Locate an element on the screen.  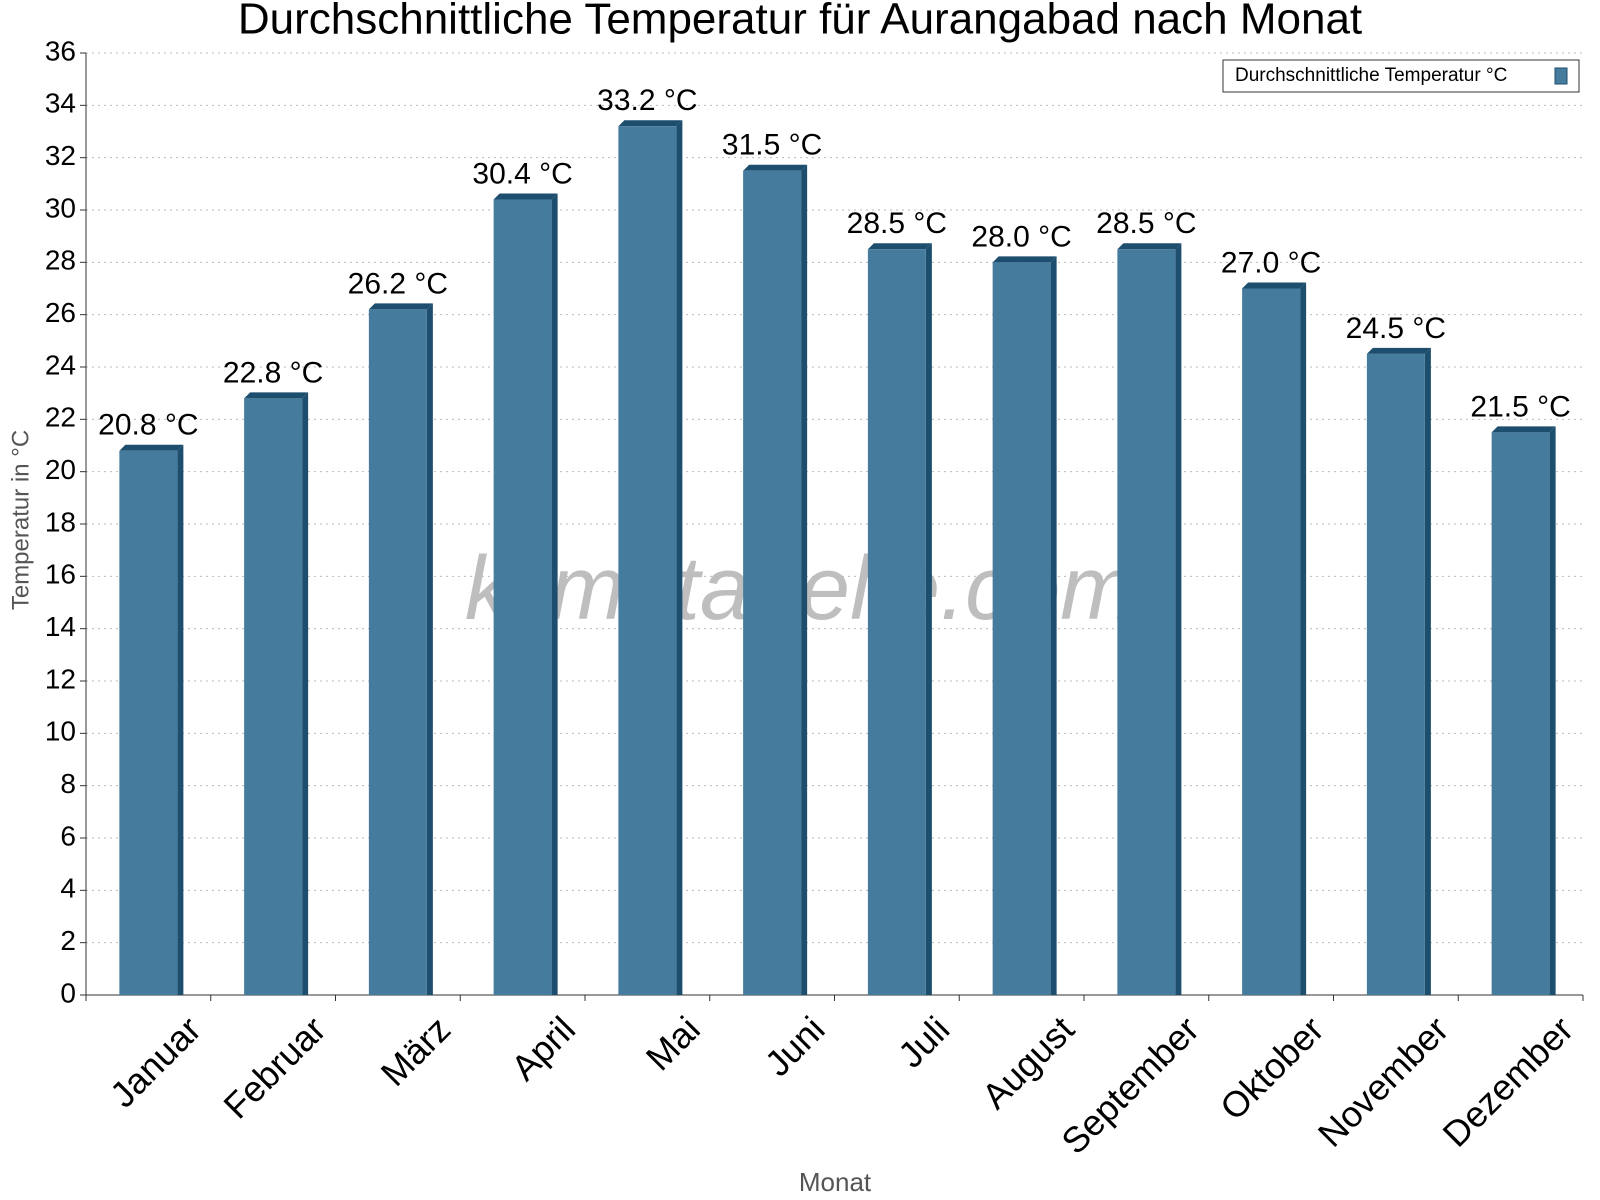
y-tick-label: 6 is located at coordinates (68, 835).